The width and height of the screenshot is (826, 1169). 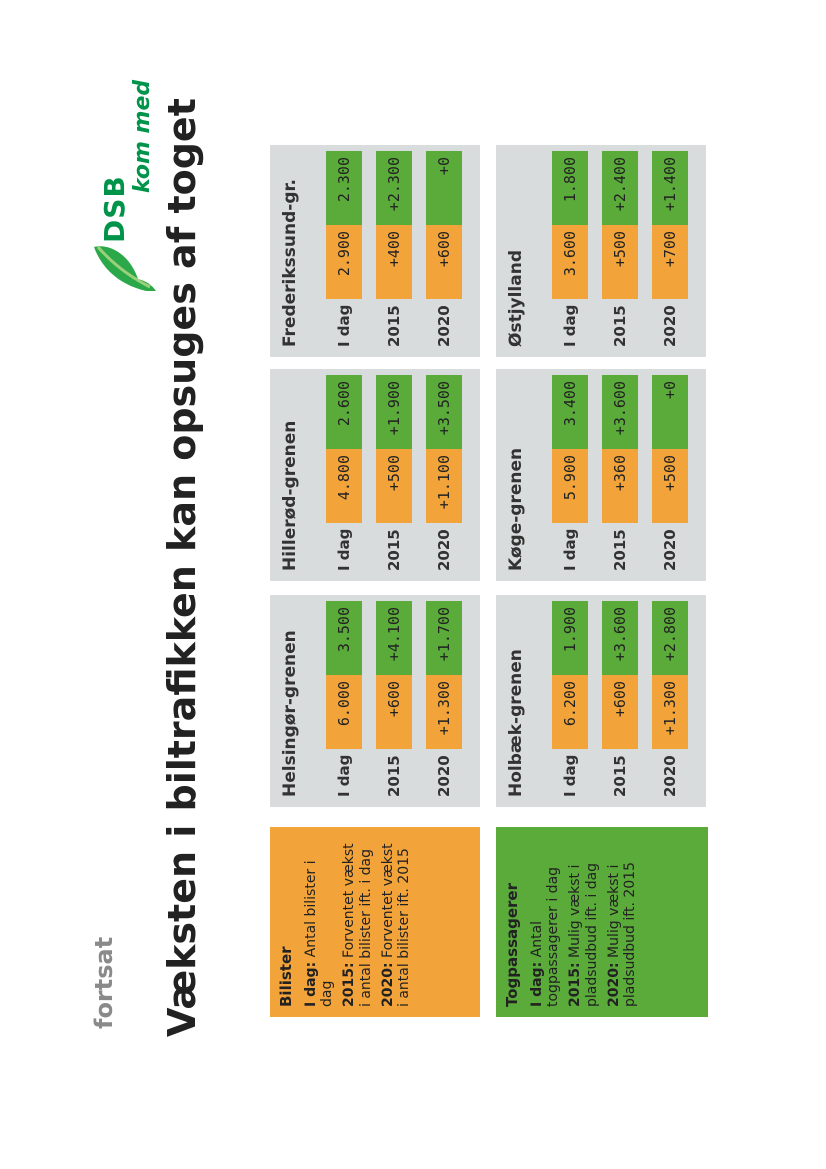 I want to click on dsb-leaf-icon, so click(x=125, y=268).